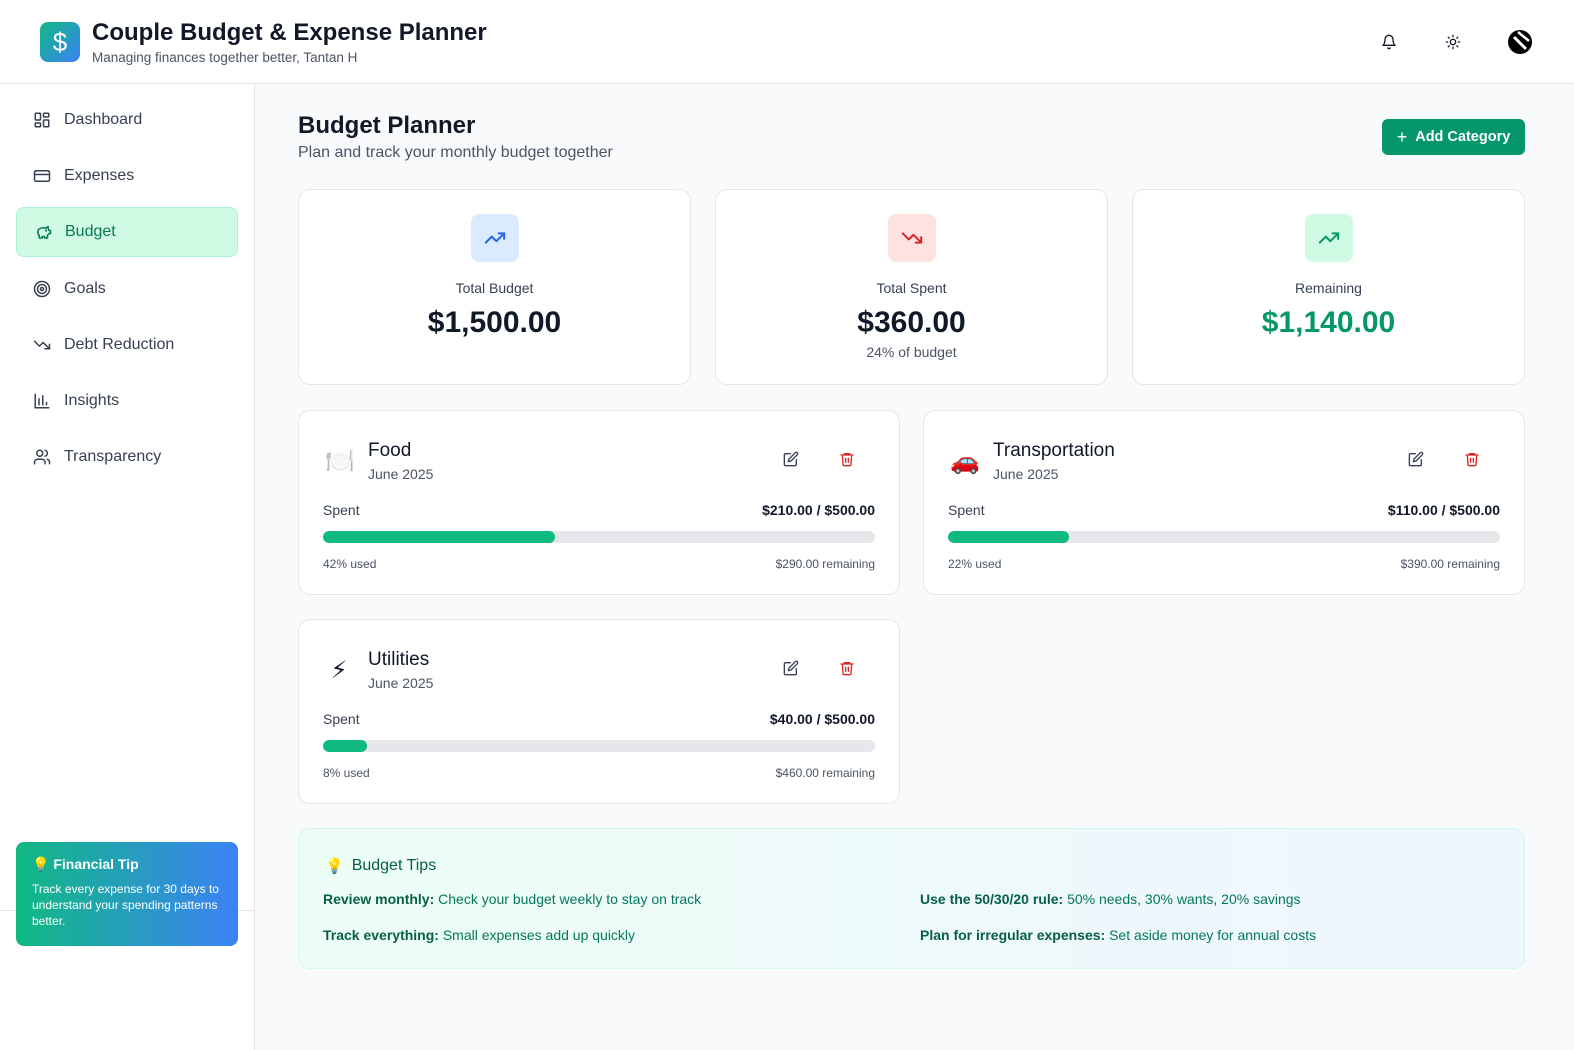  What do you see at coordinates (911, 352) in the screenshot?
I see `stat-subtext: 24% of budget` at bounding box center [911, 352].